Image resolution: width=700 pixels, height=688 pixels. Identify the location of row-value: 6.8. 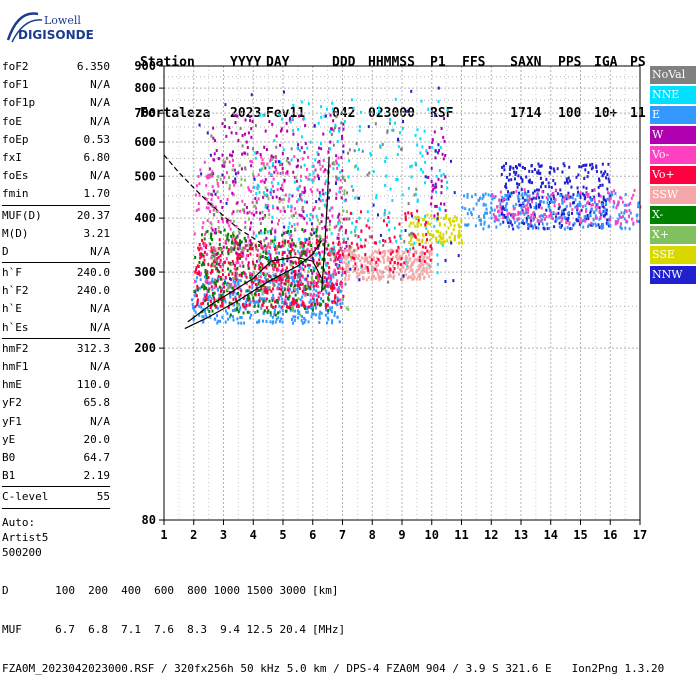
(98, 629).